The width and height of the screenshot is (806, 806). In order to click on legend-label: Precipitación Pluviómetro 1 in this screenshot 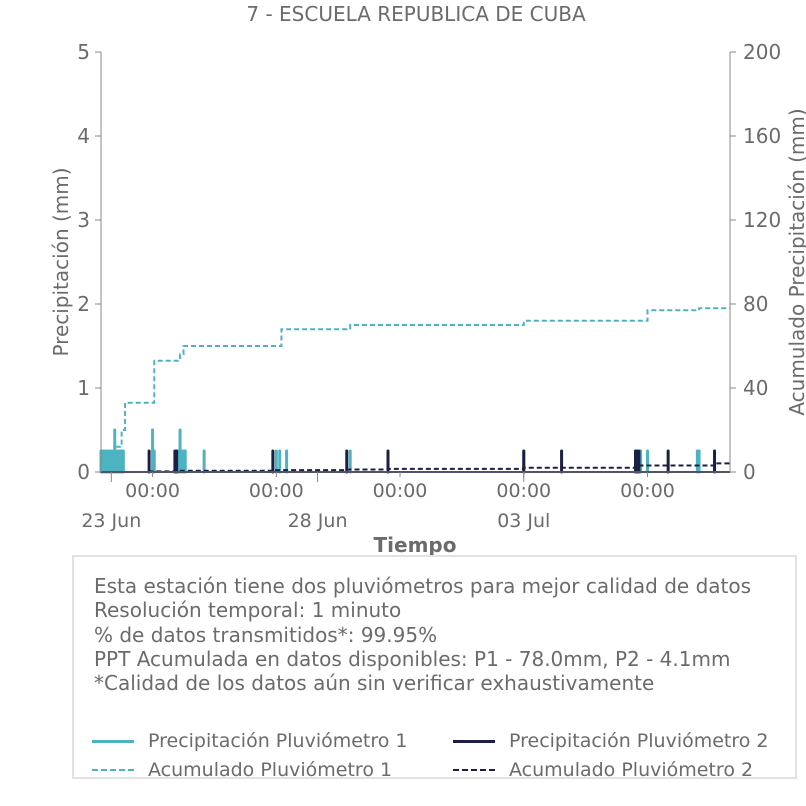, I will do `click(278, 741)`.